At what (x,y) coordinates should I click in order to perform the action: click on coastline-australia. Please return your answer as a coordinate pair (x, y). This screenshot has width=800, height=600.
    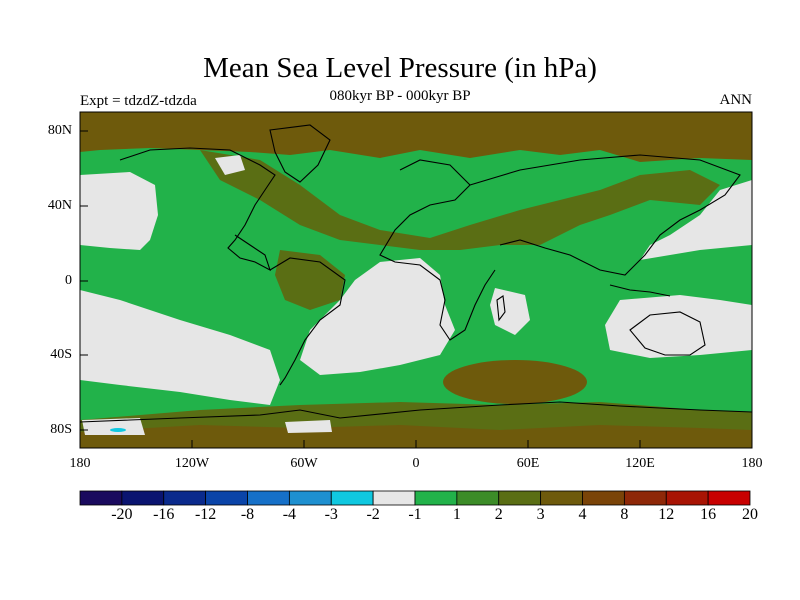
    Looking at the image, I should click on (667, 333).